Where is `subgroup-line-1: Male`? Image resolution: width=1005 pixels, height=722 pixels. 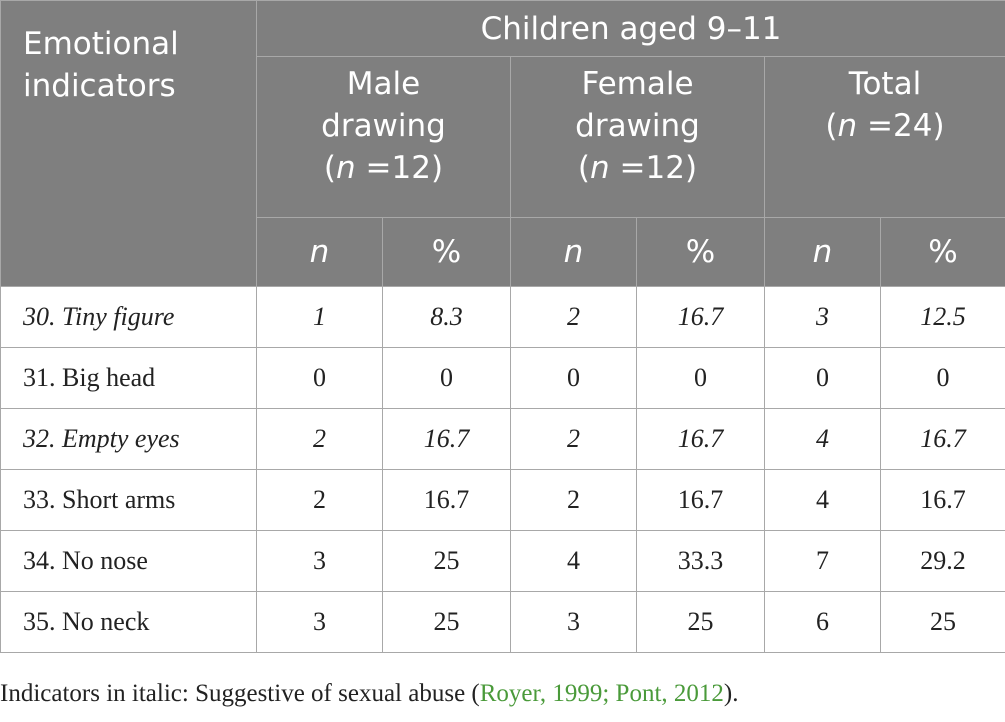 subgroup-line-1: Male is located at coordinates (383, 84).